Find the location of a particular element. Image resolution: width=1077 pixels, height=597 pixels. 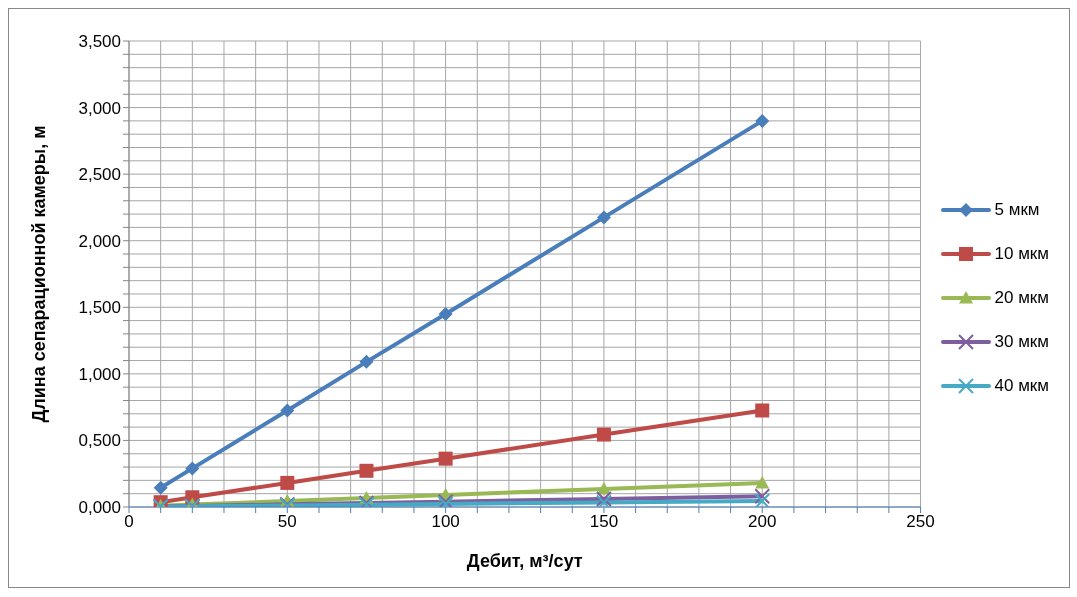

x-tick-label: 150 is located at coordinates (604, 522).